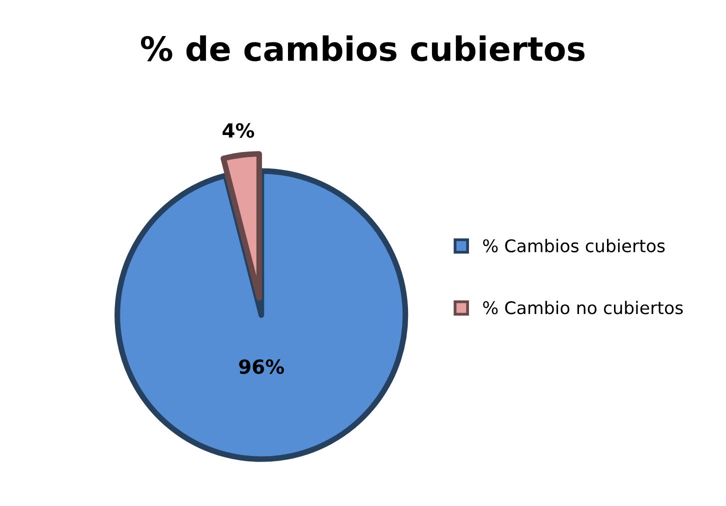  I want to click on data-label: 96%, so click(261, 366).